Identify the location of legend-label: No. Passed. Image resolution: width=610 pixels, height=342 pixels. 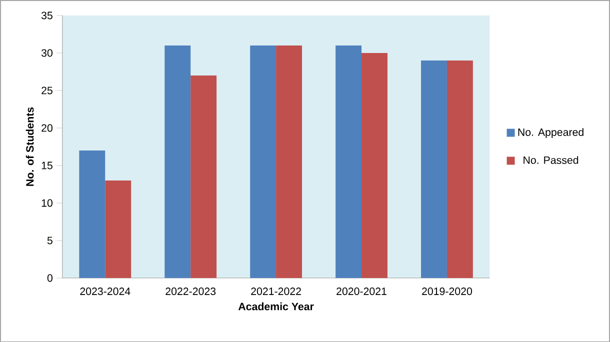
(551, 160).